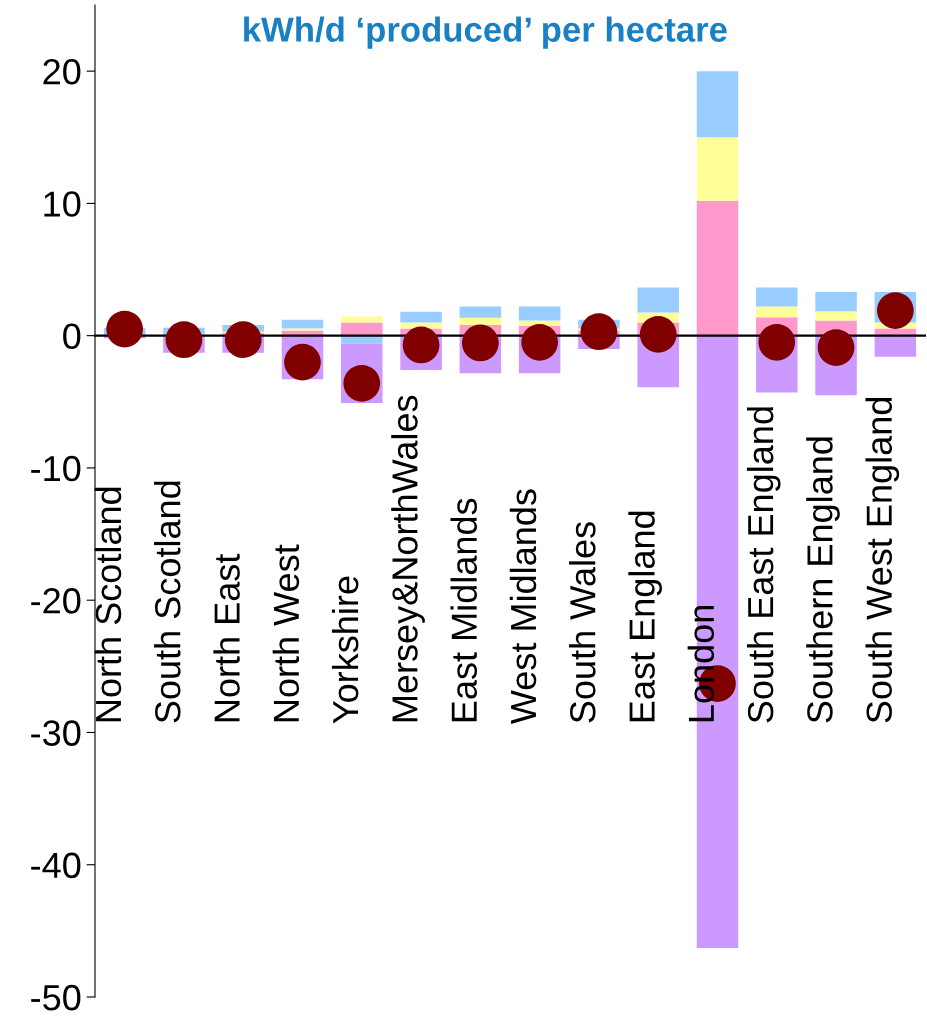 The width and height of the screenshot is (927, 1018). I want to click on x-tick-label: North East, so click(226, 637).